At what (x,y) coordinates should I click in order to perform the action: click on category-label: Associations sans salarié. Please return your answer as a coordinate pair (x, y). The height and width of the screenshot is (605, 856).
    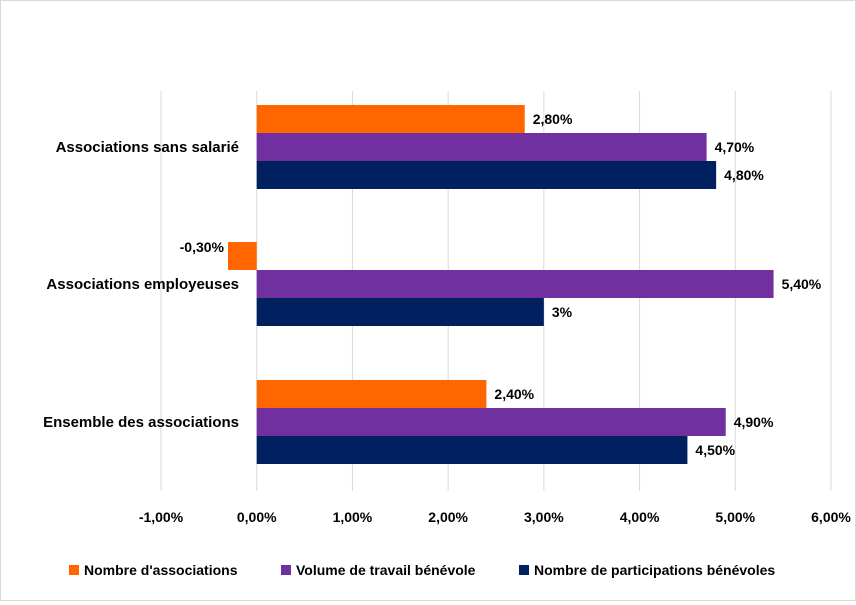
    Looking at the image, I should click on (147, 147).